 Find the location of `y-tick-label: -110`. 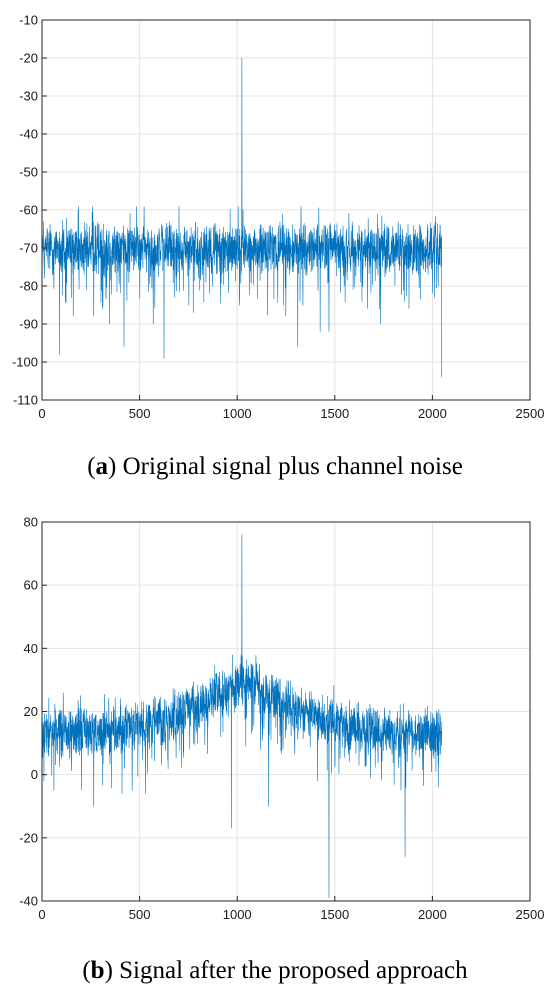

y-tick-label: -110 is located at coordinates (25, 400).